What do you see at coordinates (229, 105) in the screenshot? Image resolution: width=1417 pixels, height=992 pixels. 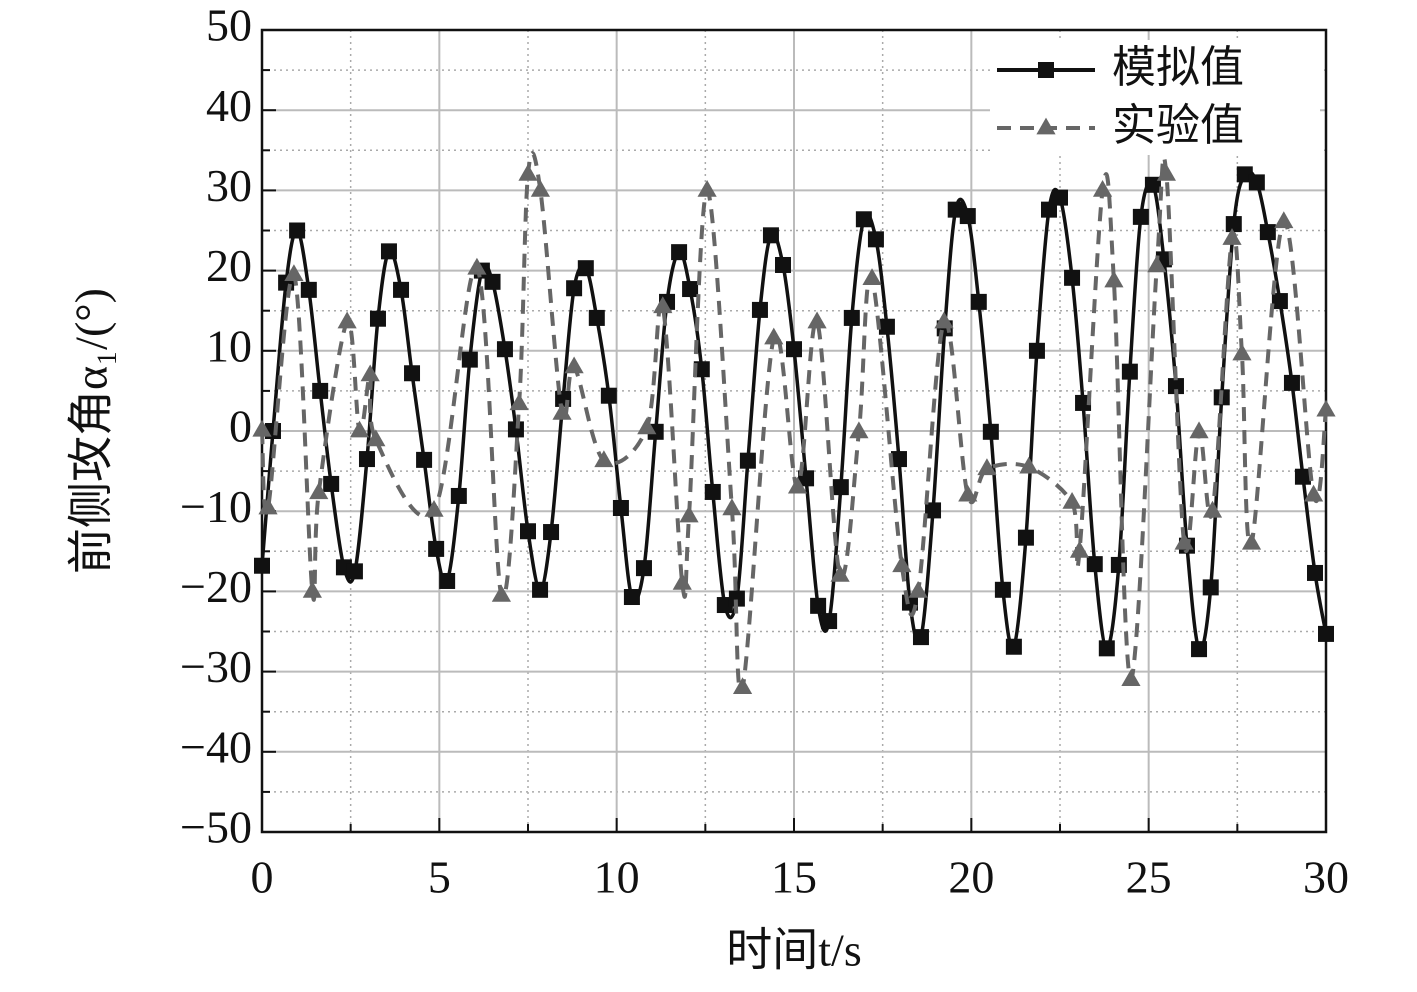 I see `y-tick-label: 40` at bounding box center [229, 105].